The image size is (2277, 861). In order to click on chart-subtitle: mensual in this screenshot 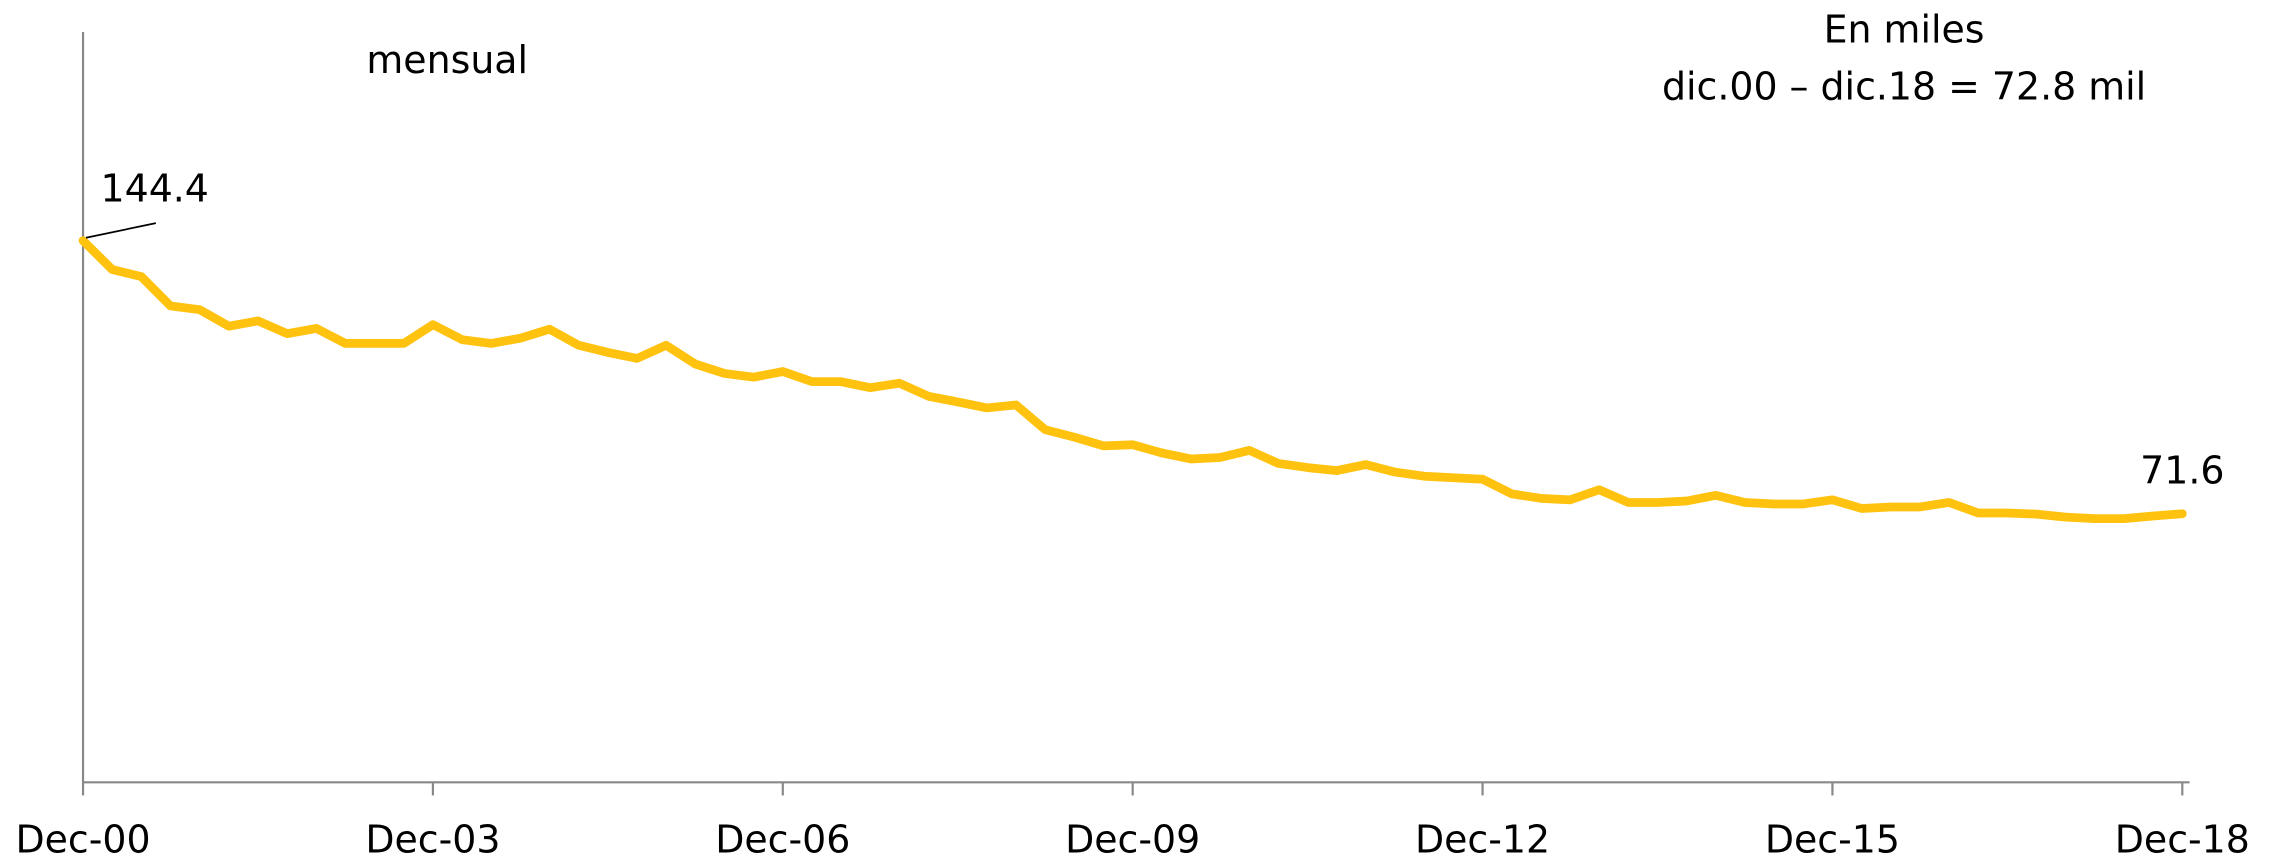, I will do `click(447, 60)`.